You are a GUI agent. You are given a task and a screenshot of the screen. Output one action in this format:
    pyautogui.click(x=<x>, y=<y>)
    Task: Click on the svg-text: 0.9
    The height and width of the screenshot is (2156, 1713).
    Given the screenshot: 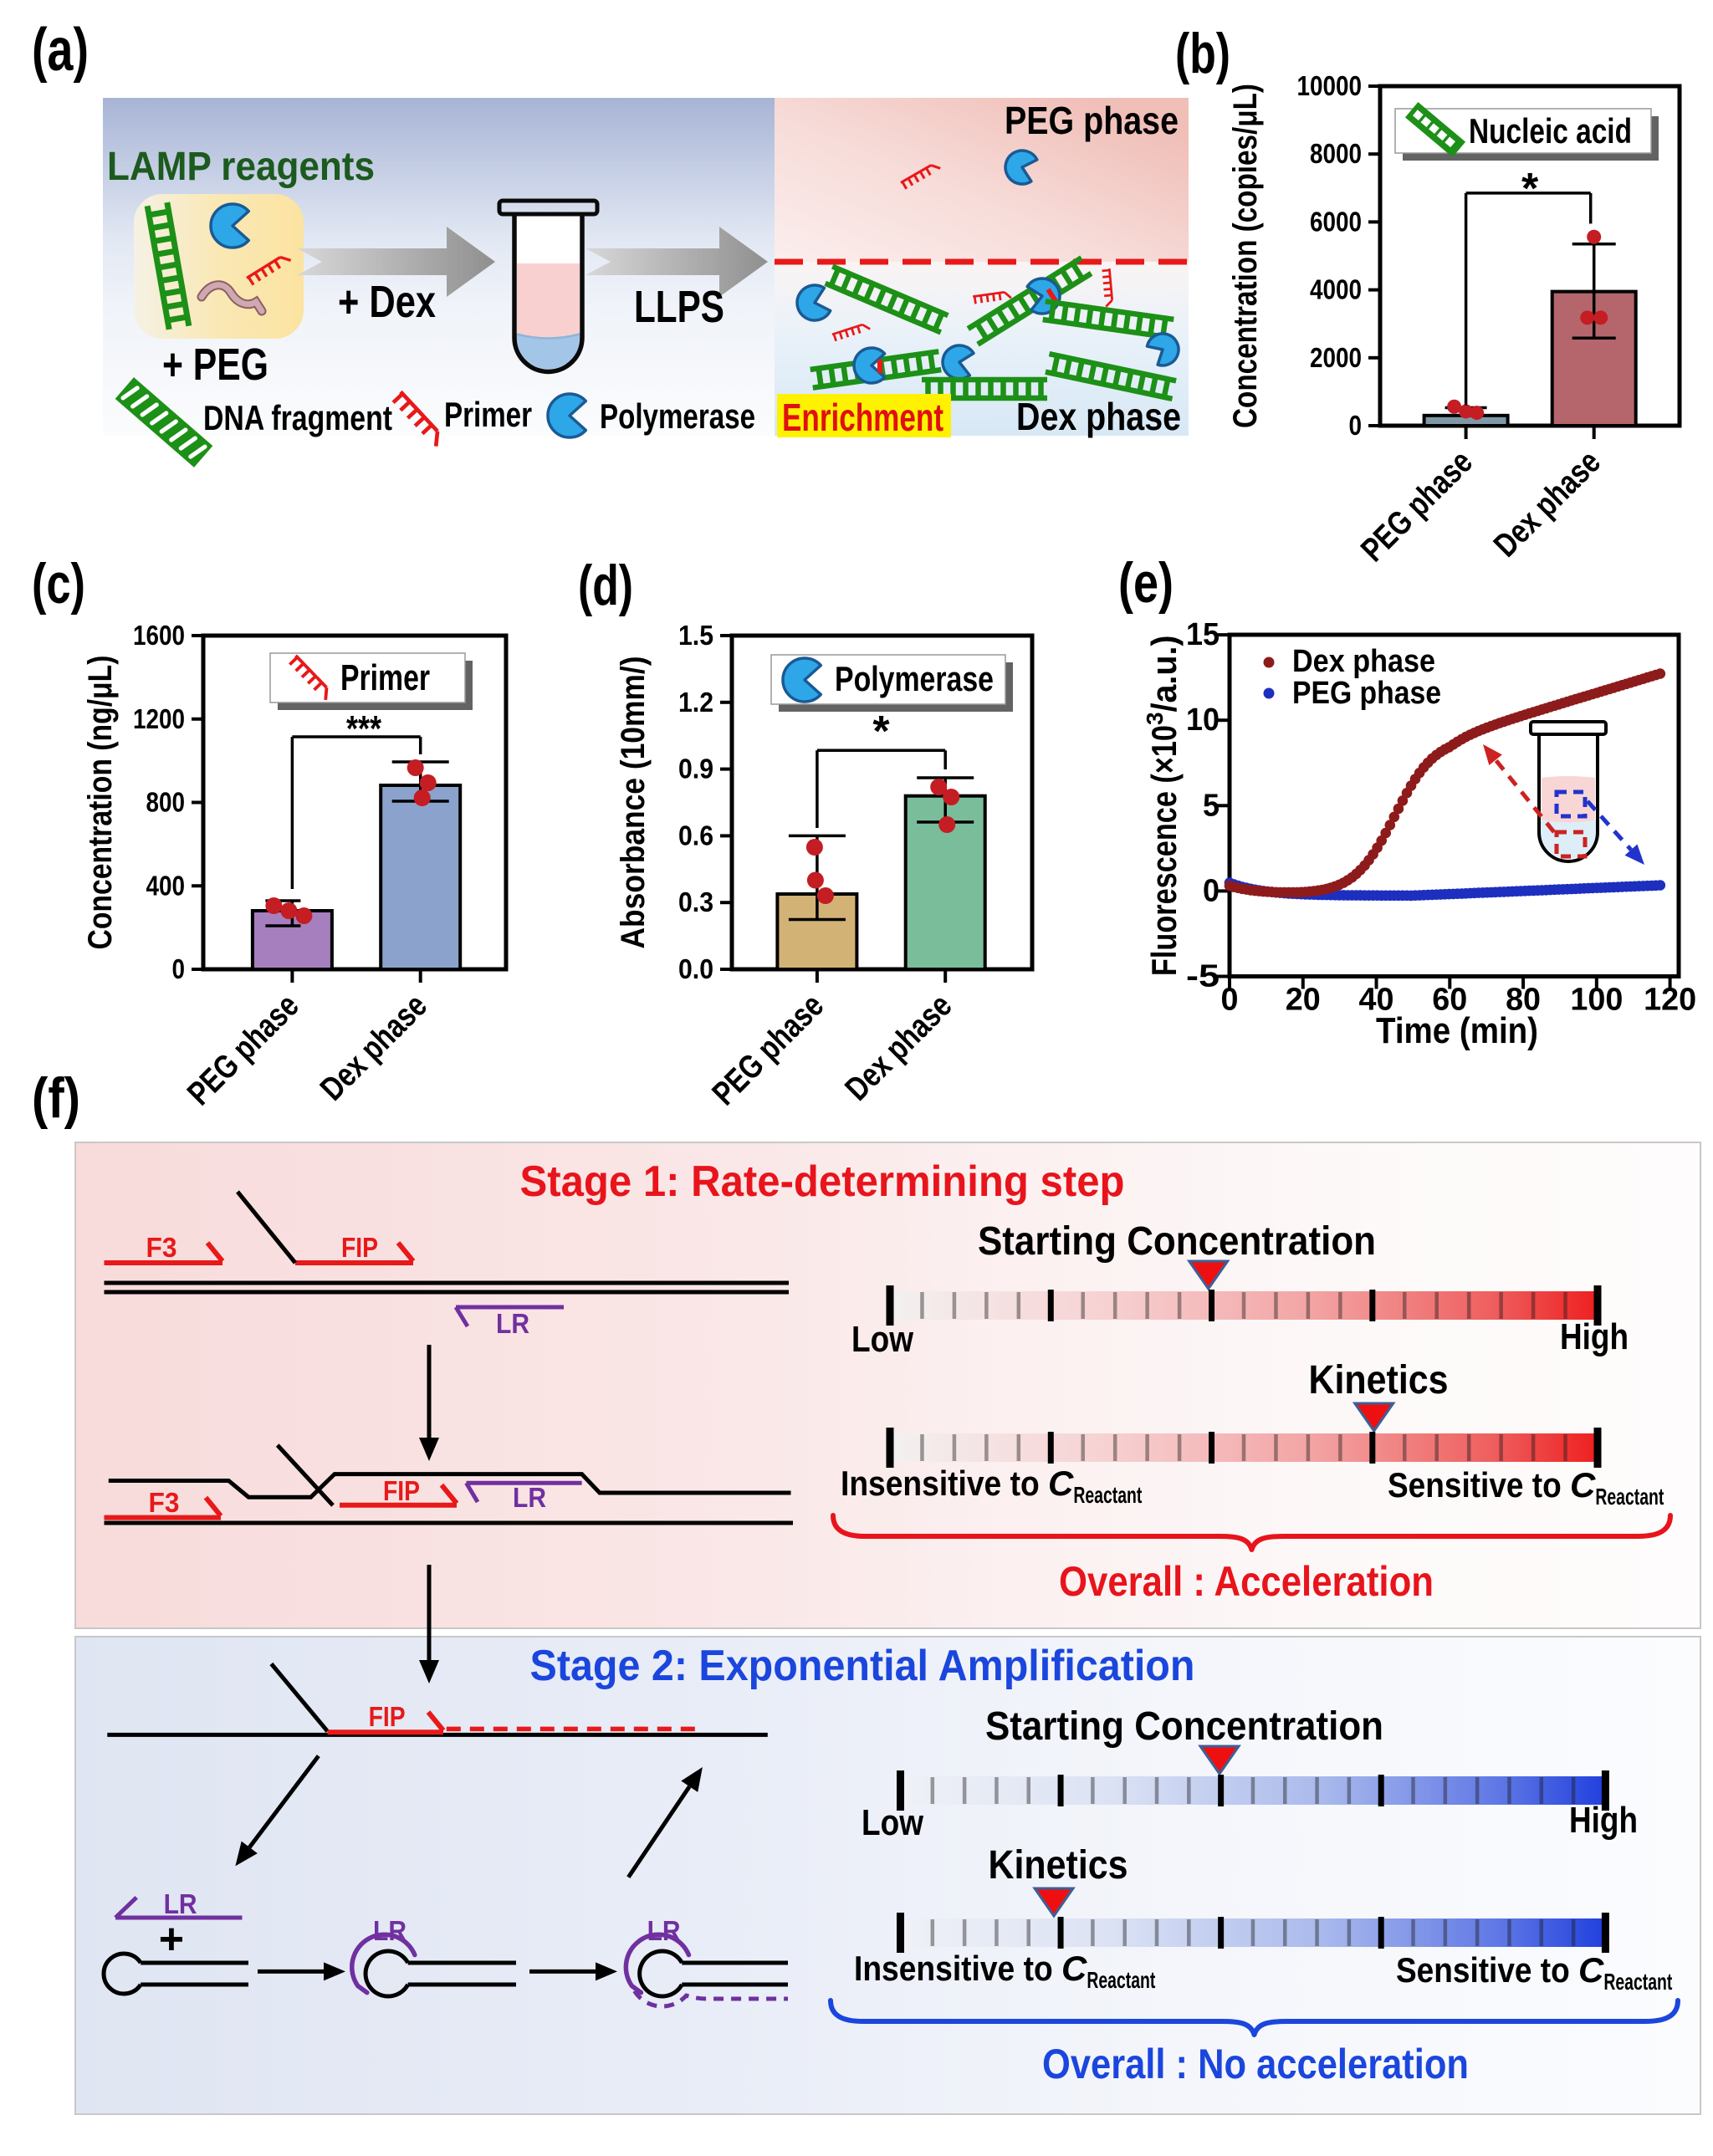 What is the action you would take?
    pyautogui.click(x=695, y=769)
    